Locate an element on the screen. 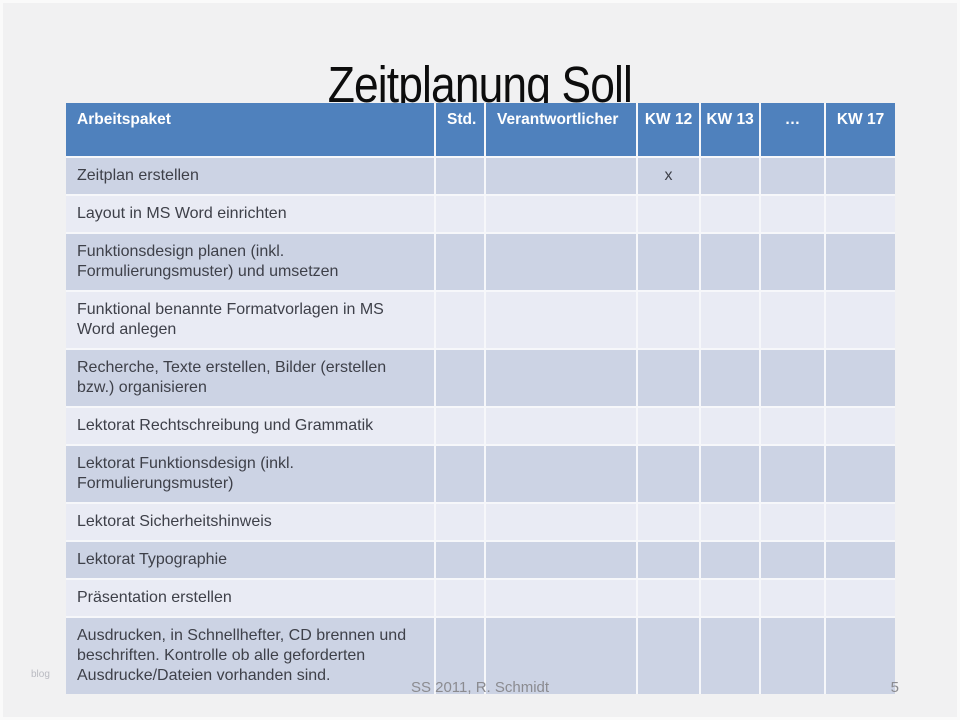 The image size is (960, 720). watermark-text: blog is located at coordinates (40, 674).